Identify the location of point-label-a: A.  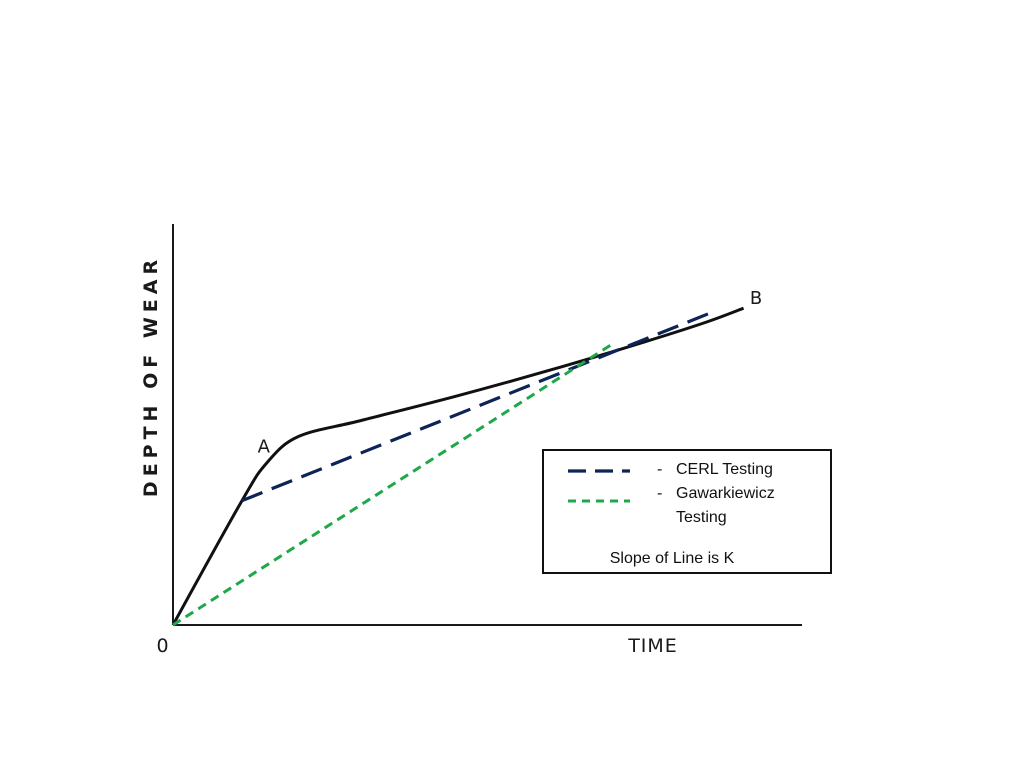
(264, 447).